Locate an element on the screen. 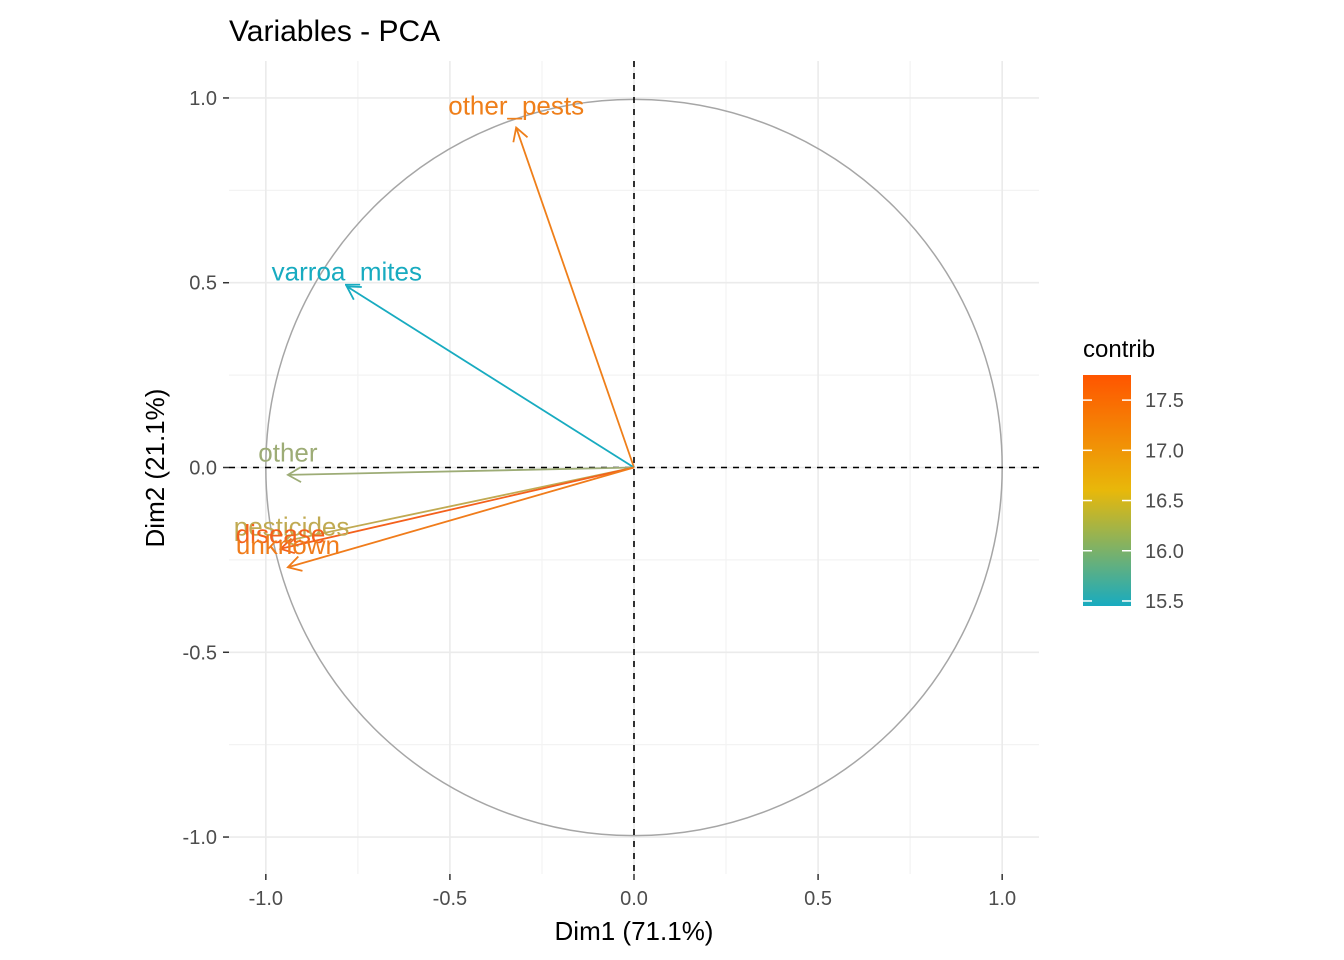 This screenshot has width=1344, height=960. arrow-unknown is located at coordinates (460, 519).